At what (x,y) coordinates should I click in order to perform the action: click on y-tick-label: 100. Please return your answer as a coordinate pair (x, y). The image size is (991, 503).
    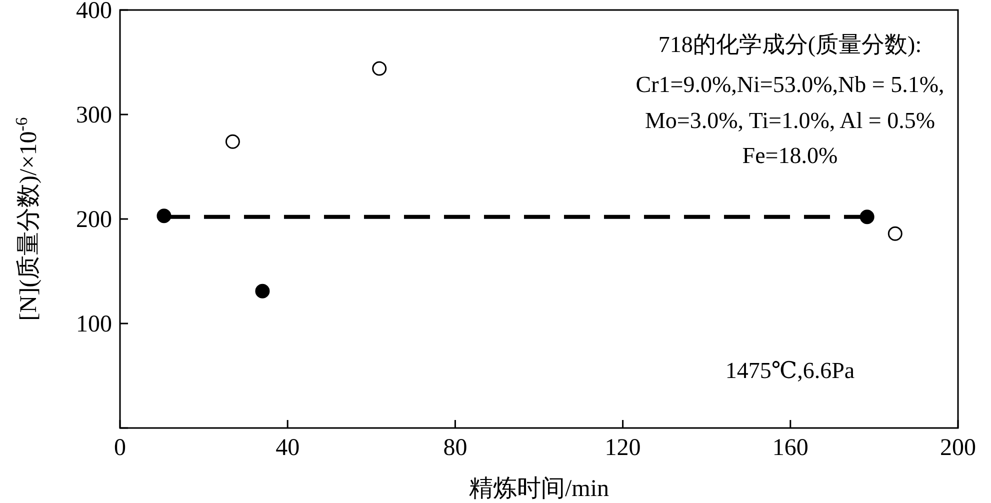
    Looking at the image, I should click on (94, 325).